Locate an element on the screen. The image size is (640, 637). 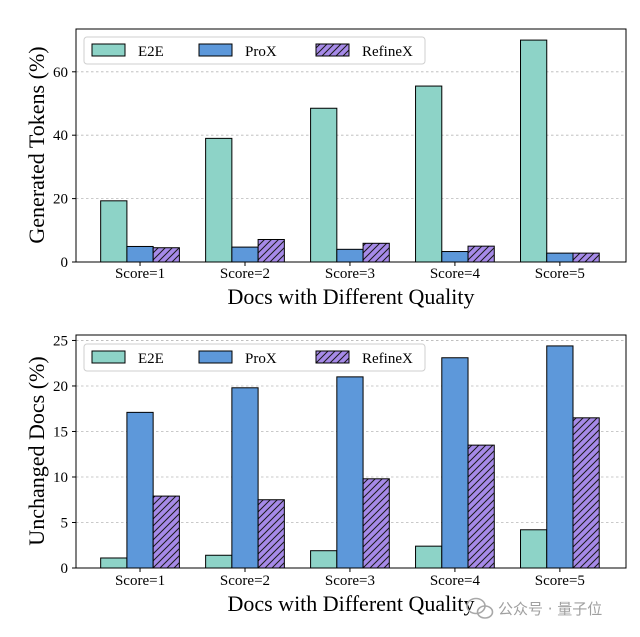
wechat-icon is located at coordinates (480, 608).